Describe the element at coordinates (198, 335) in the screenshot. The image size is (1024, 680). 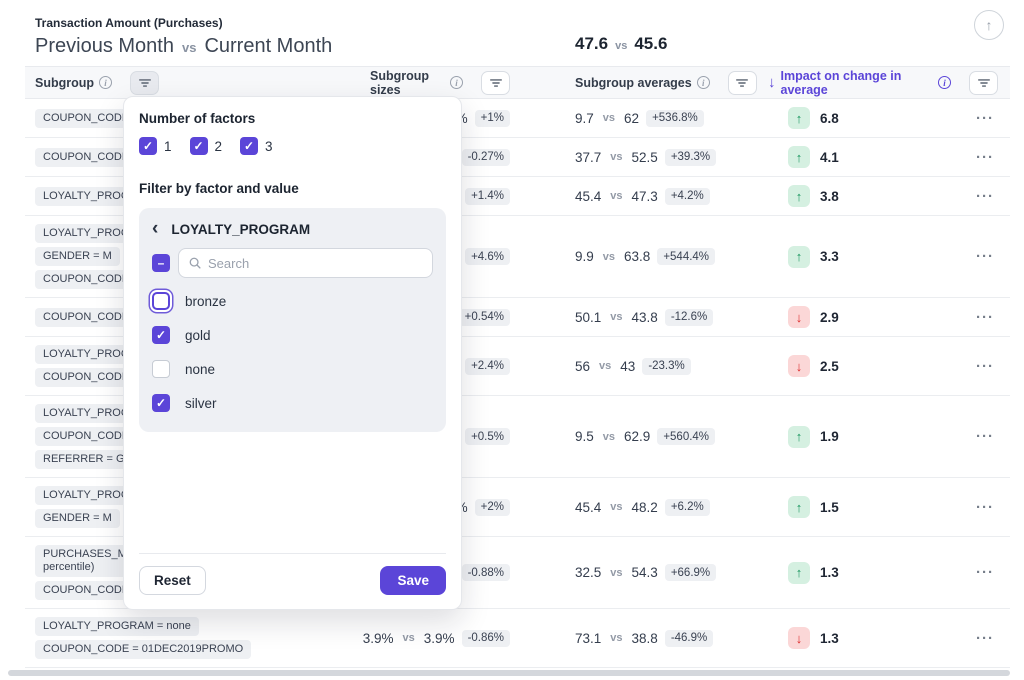
I see `value-label: gold` at that location.